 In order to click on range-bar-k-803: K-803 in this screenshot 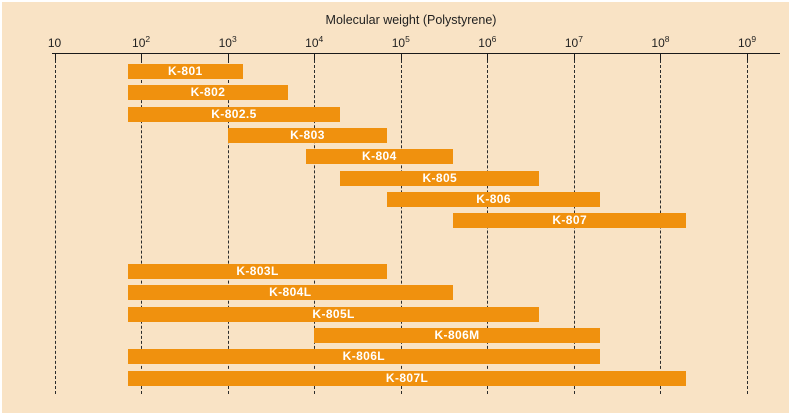, I will do `click(307, 135)`.